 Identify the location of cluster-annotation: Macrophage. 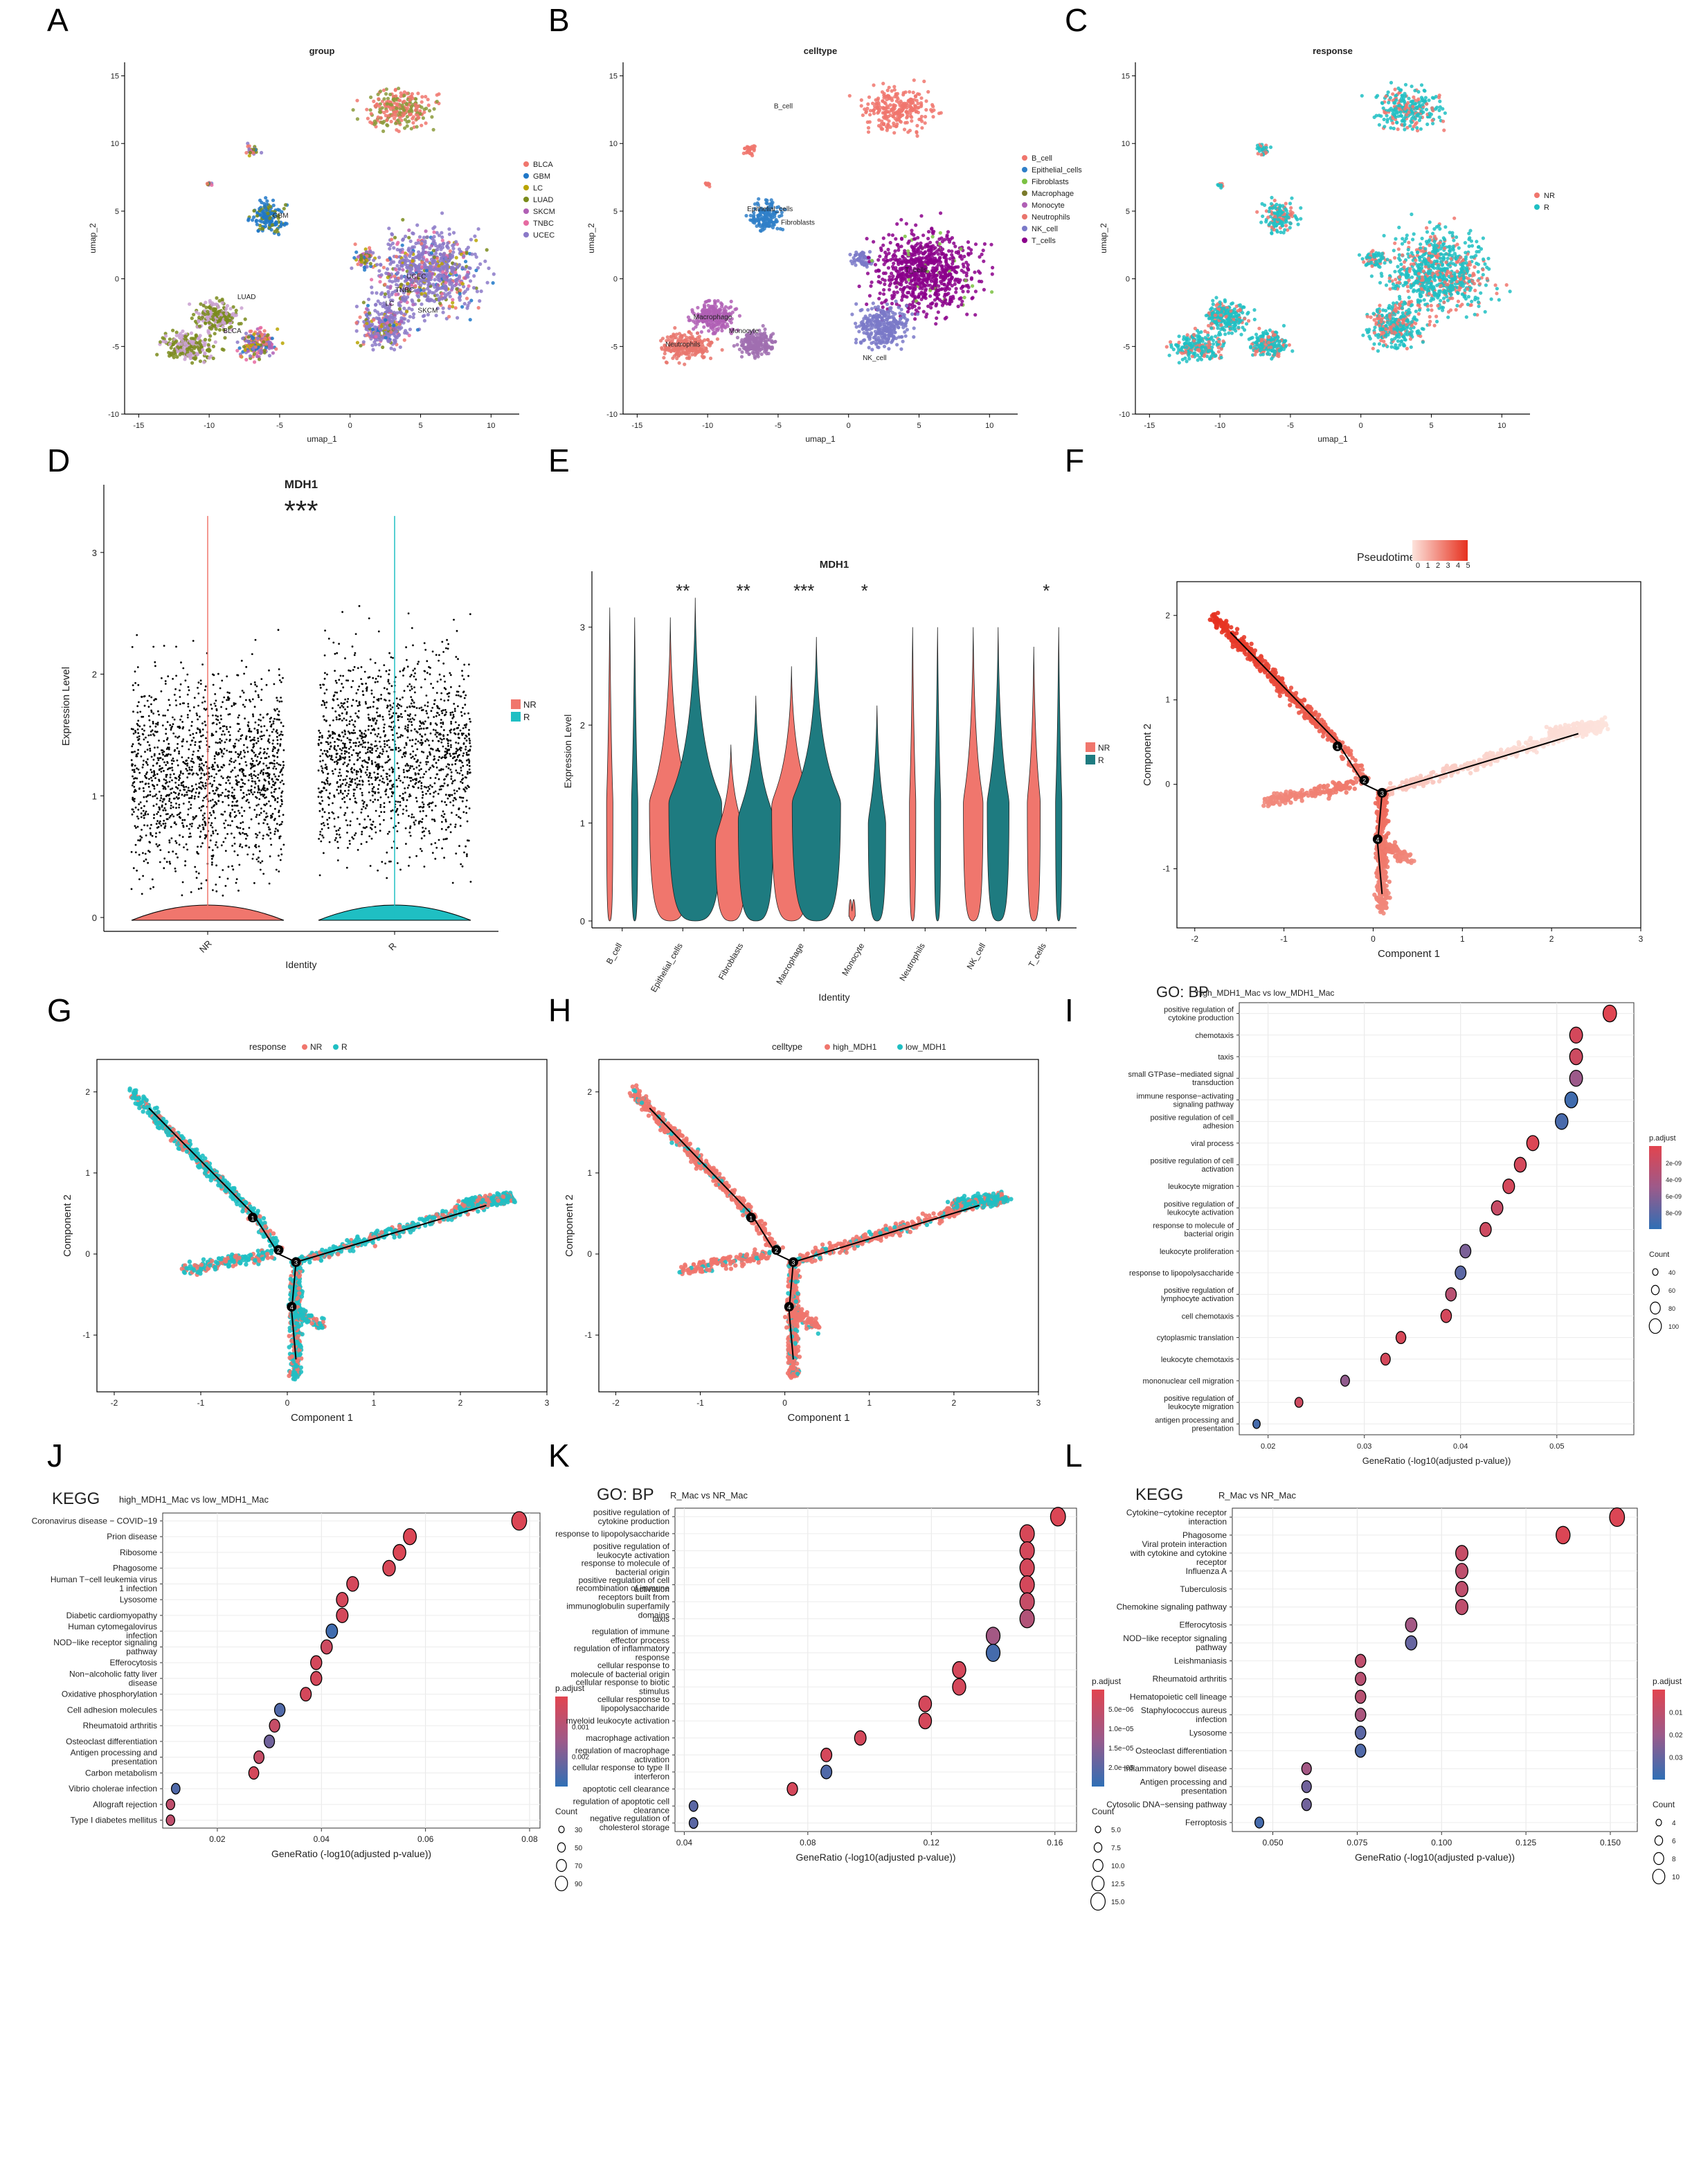
(713, 317).